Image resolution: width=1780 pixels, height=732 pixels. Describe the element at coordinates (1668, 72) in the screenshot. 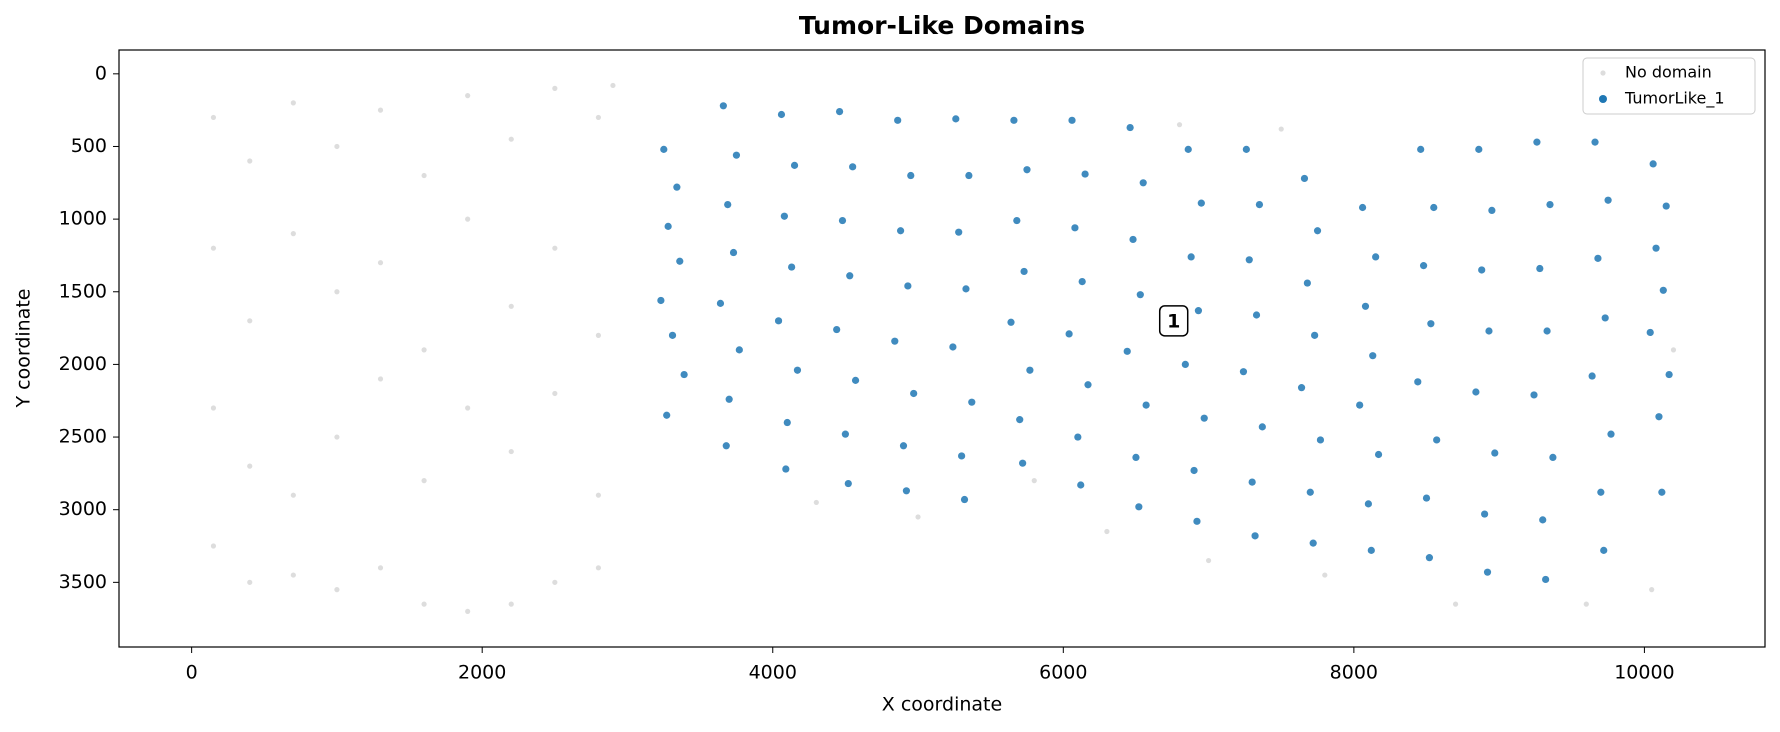

I see `legend-label: No domain` at that location.